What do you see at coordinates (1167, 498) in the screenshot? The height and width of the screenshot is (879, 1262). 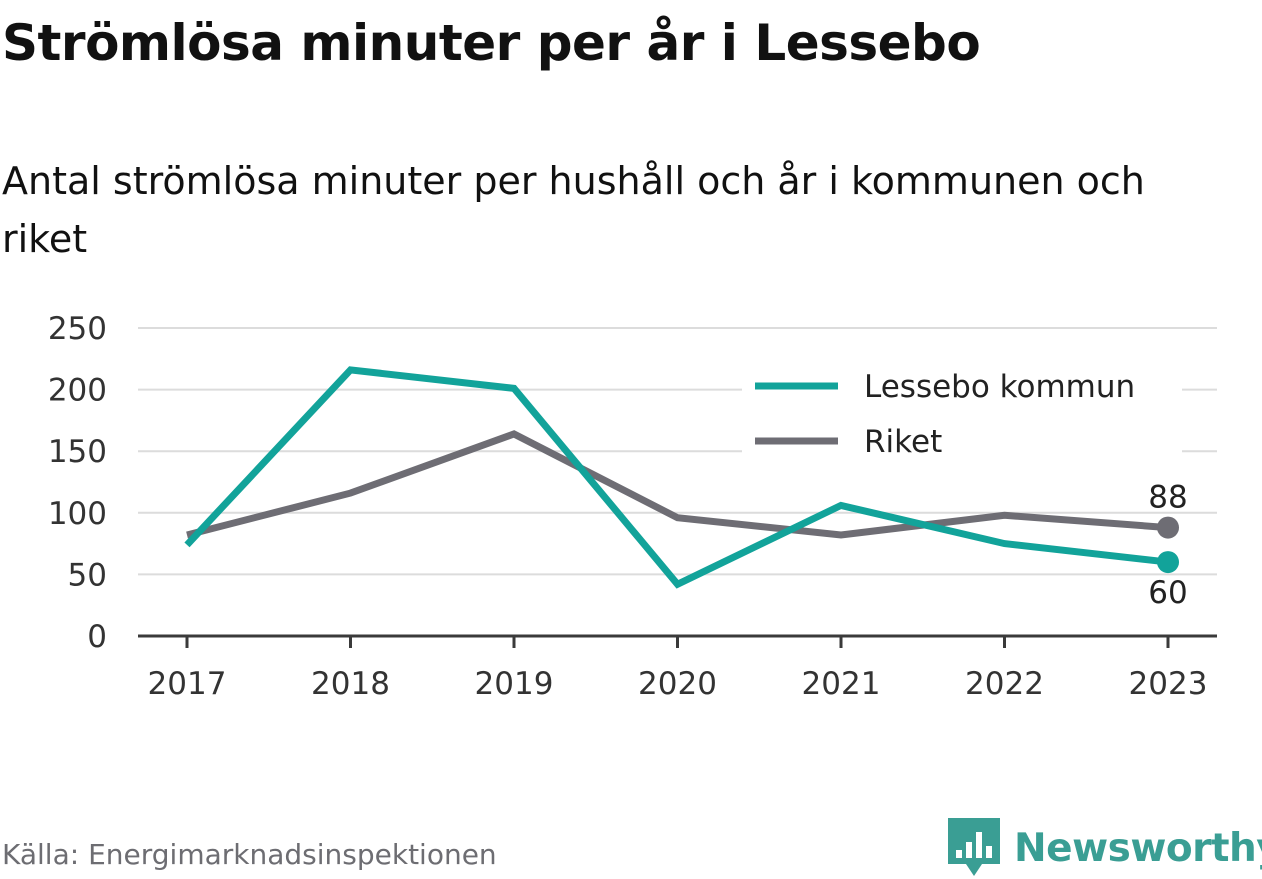 I see `end-label-riket: 88` at bounding box center [1167, 498].